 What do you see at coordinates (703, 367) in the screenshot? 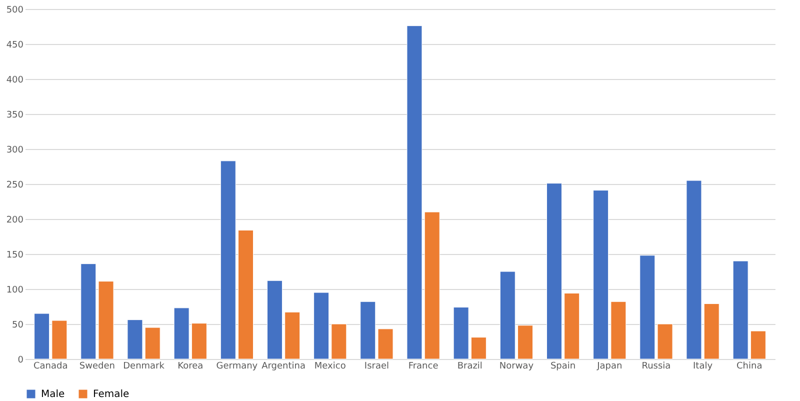
I see `x-tick-label: Italy` at bounding box center [703, 367].